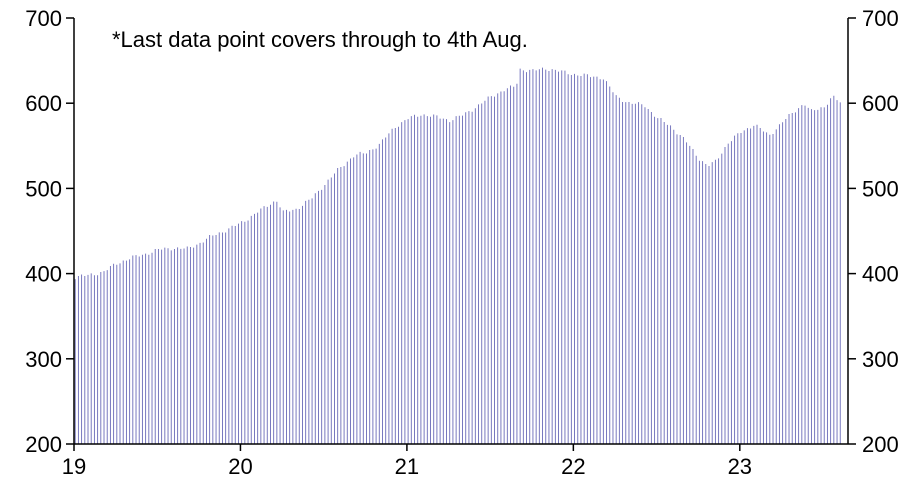 The height and width of the screenshot is (486, 924). I want to click on left-y-tick-label: 400, so click(43, 274).